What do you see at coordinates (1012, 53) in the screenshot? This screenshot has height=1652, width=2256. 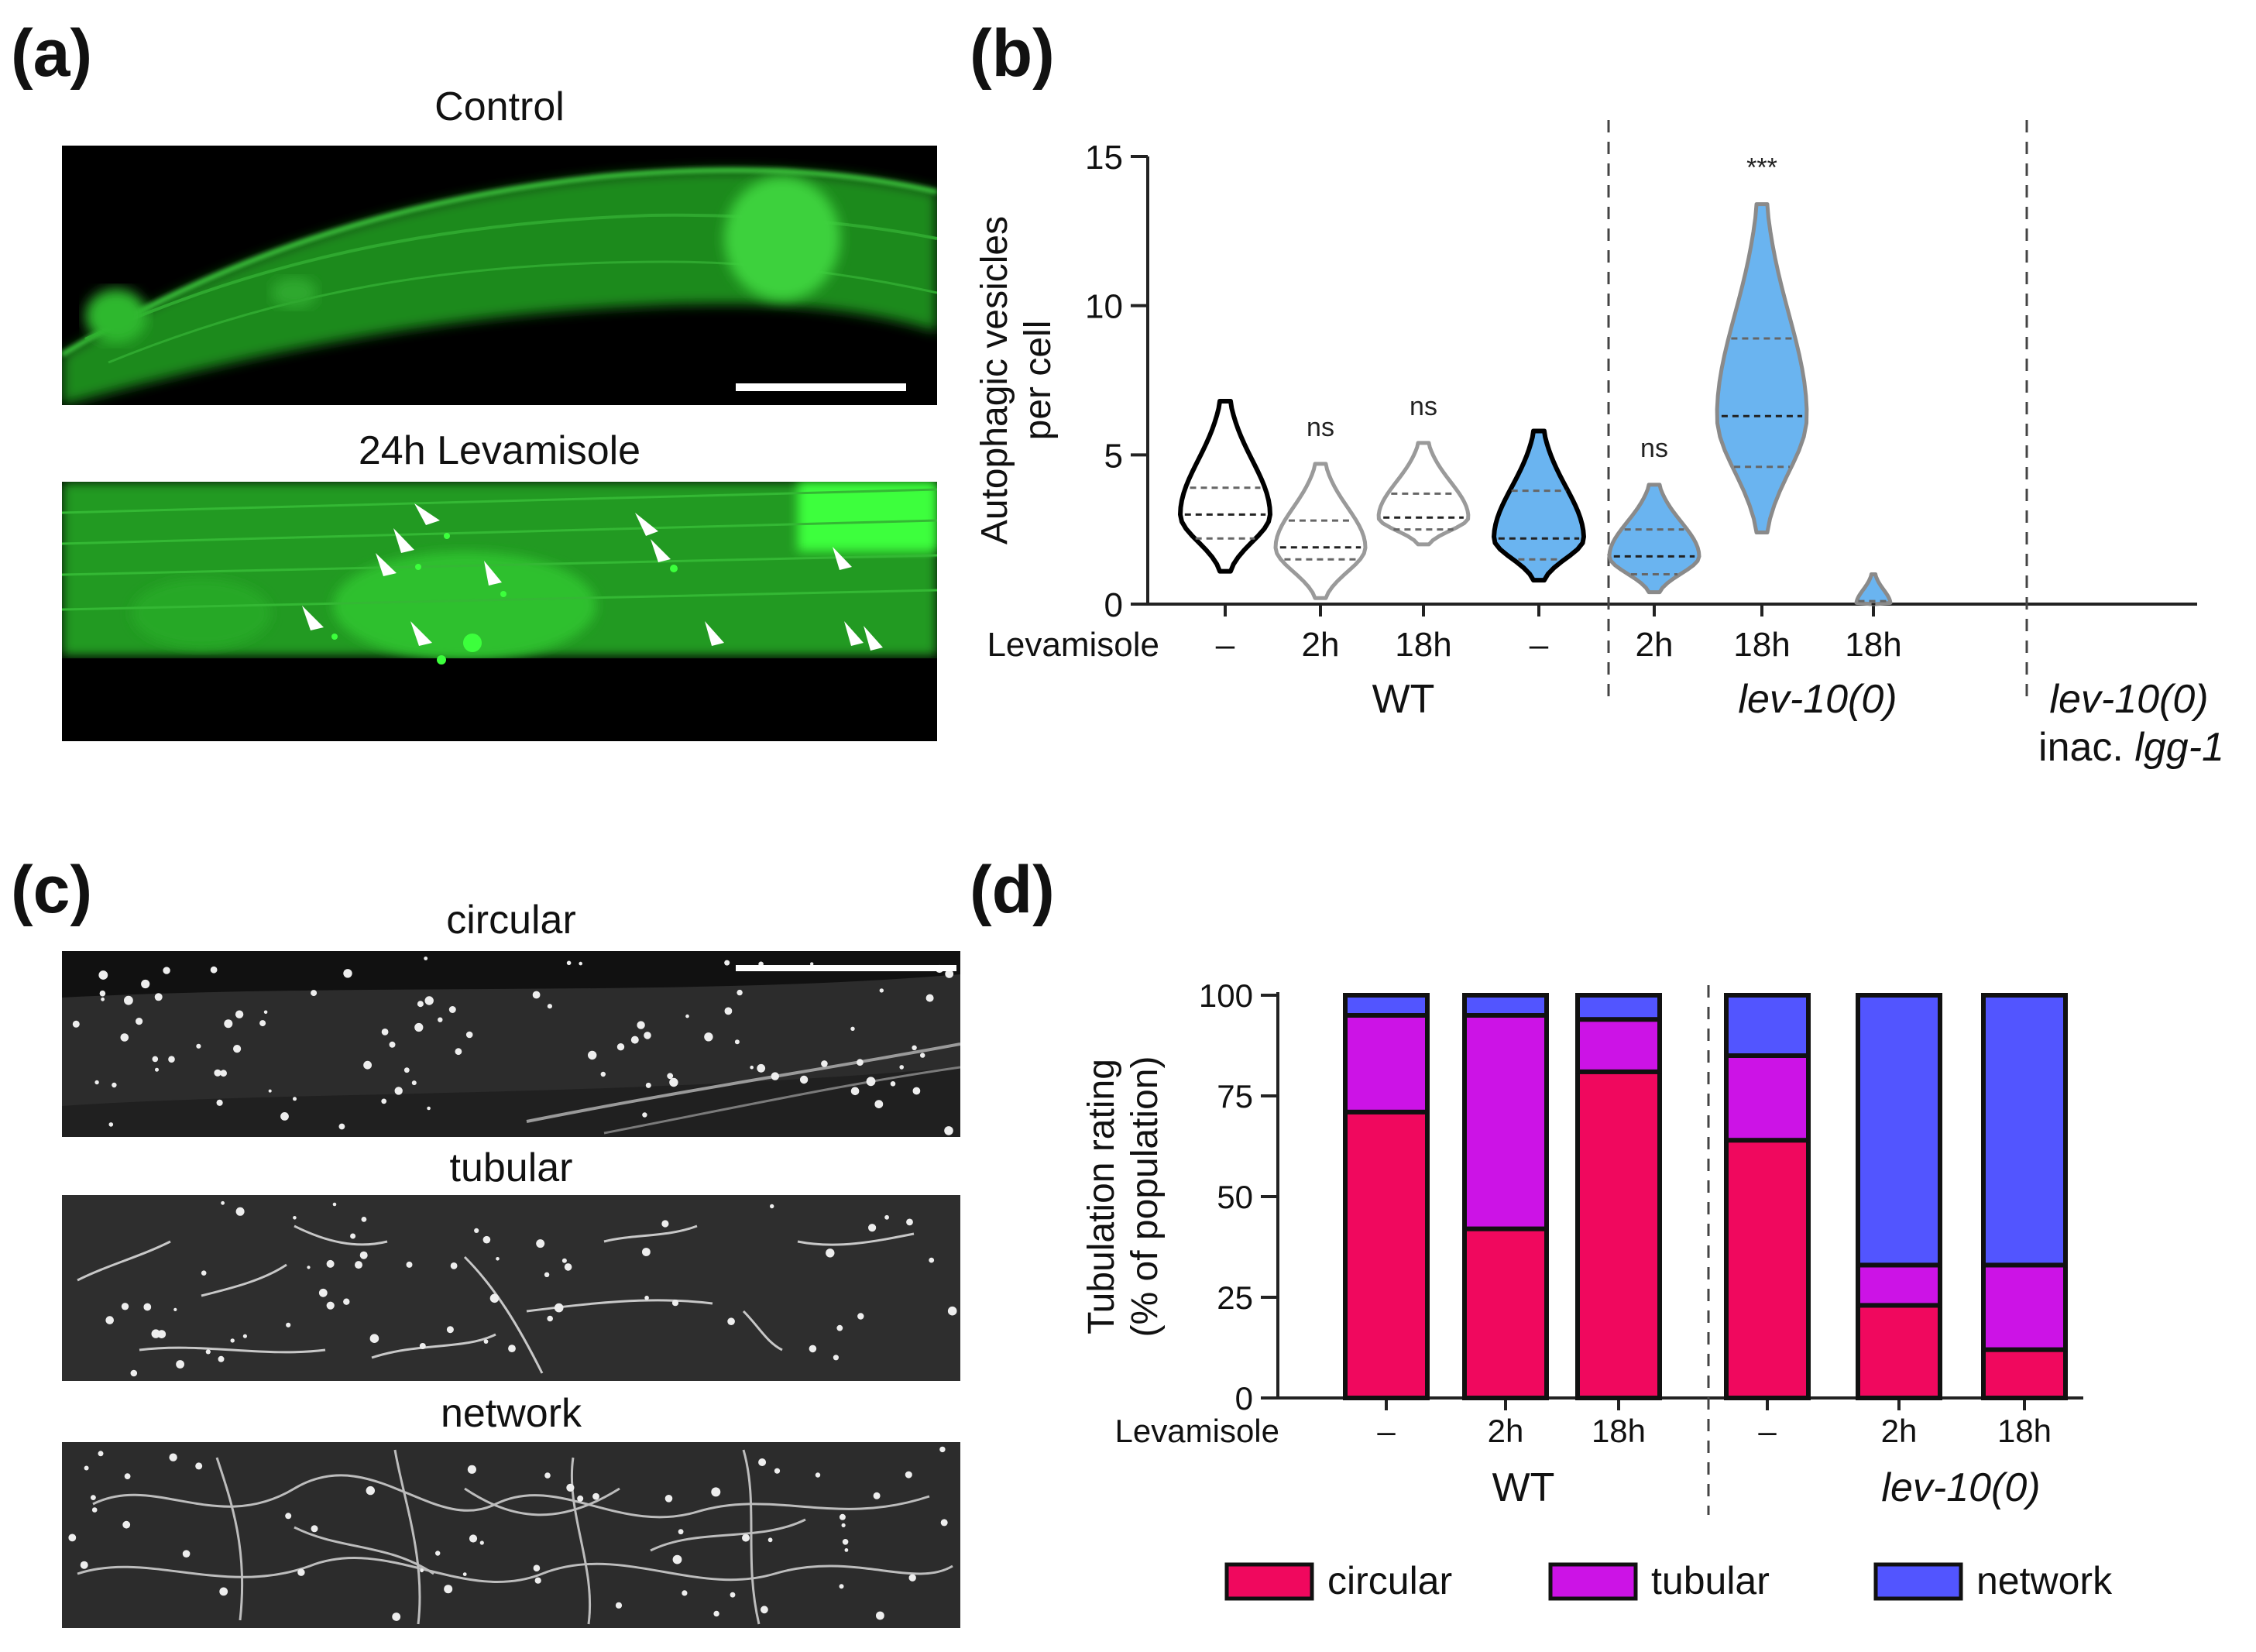 I see `panel-letter-b: (b)` at bounding box center [1012, 53].